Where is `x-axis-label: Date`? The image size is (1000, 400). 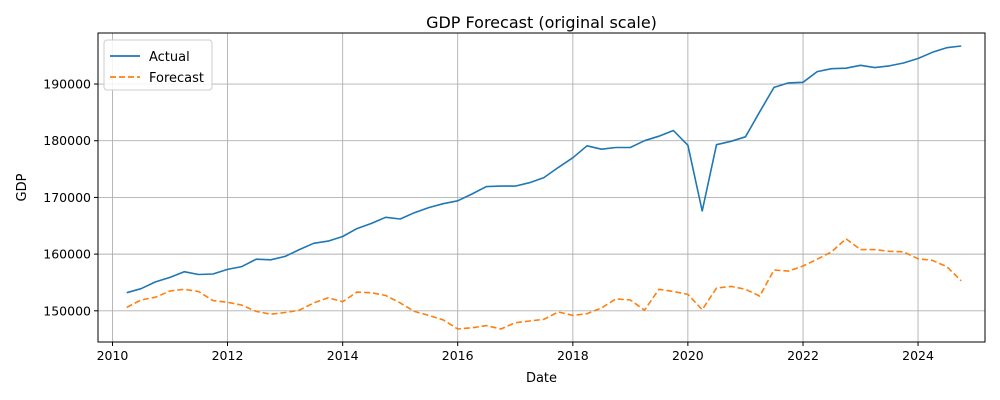
x-axis-label: Date is located at coordinates (541, 378).